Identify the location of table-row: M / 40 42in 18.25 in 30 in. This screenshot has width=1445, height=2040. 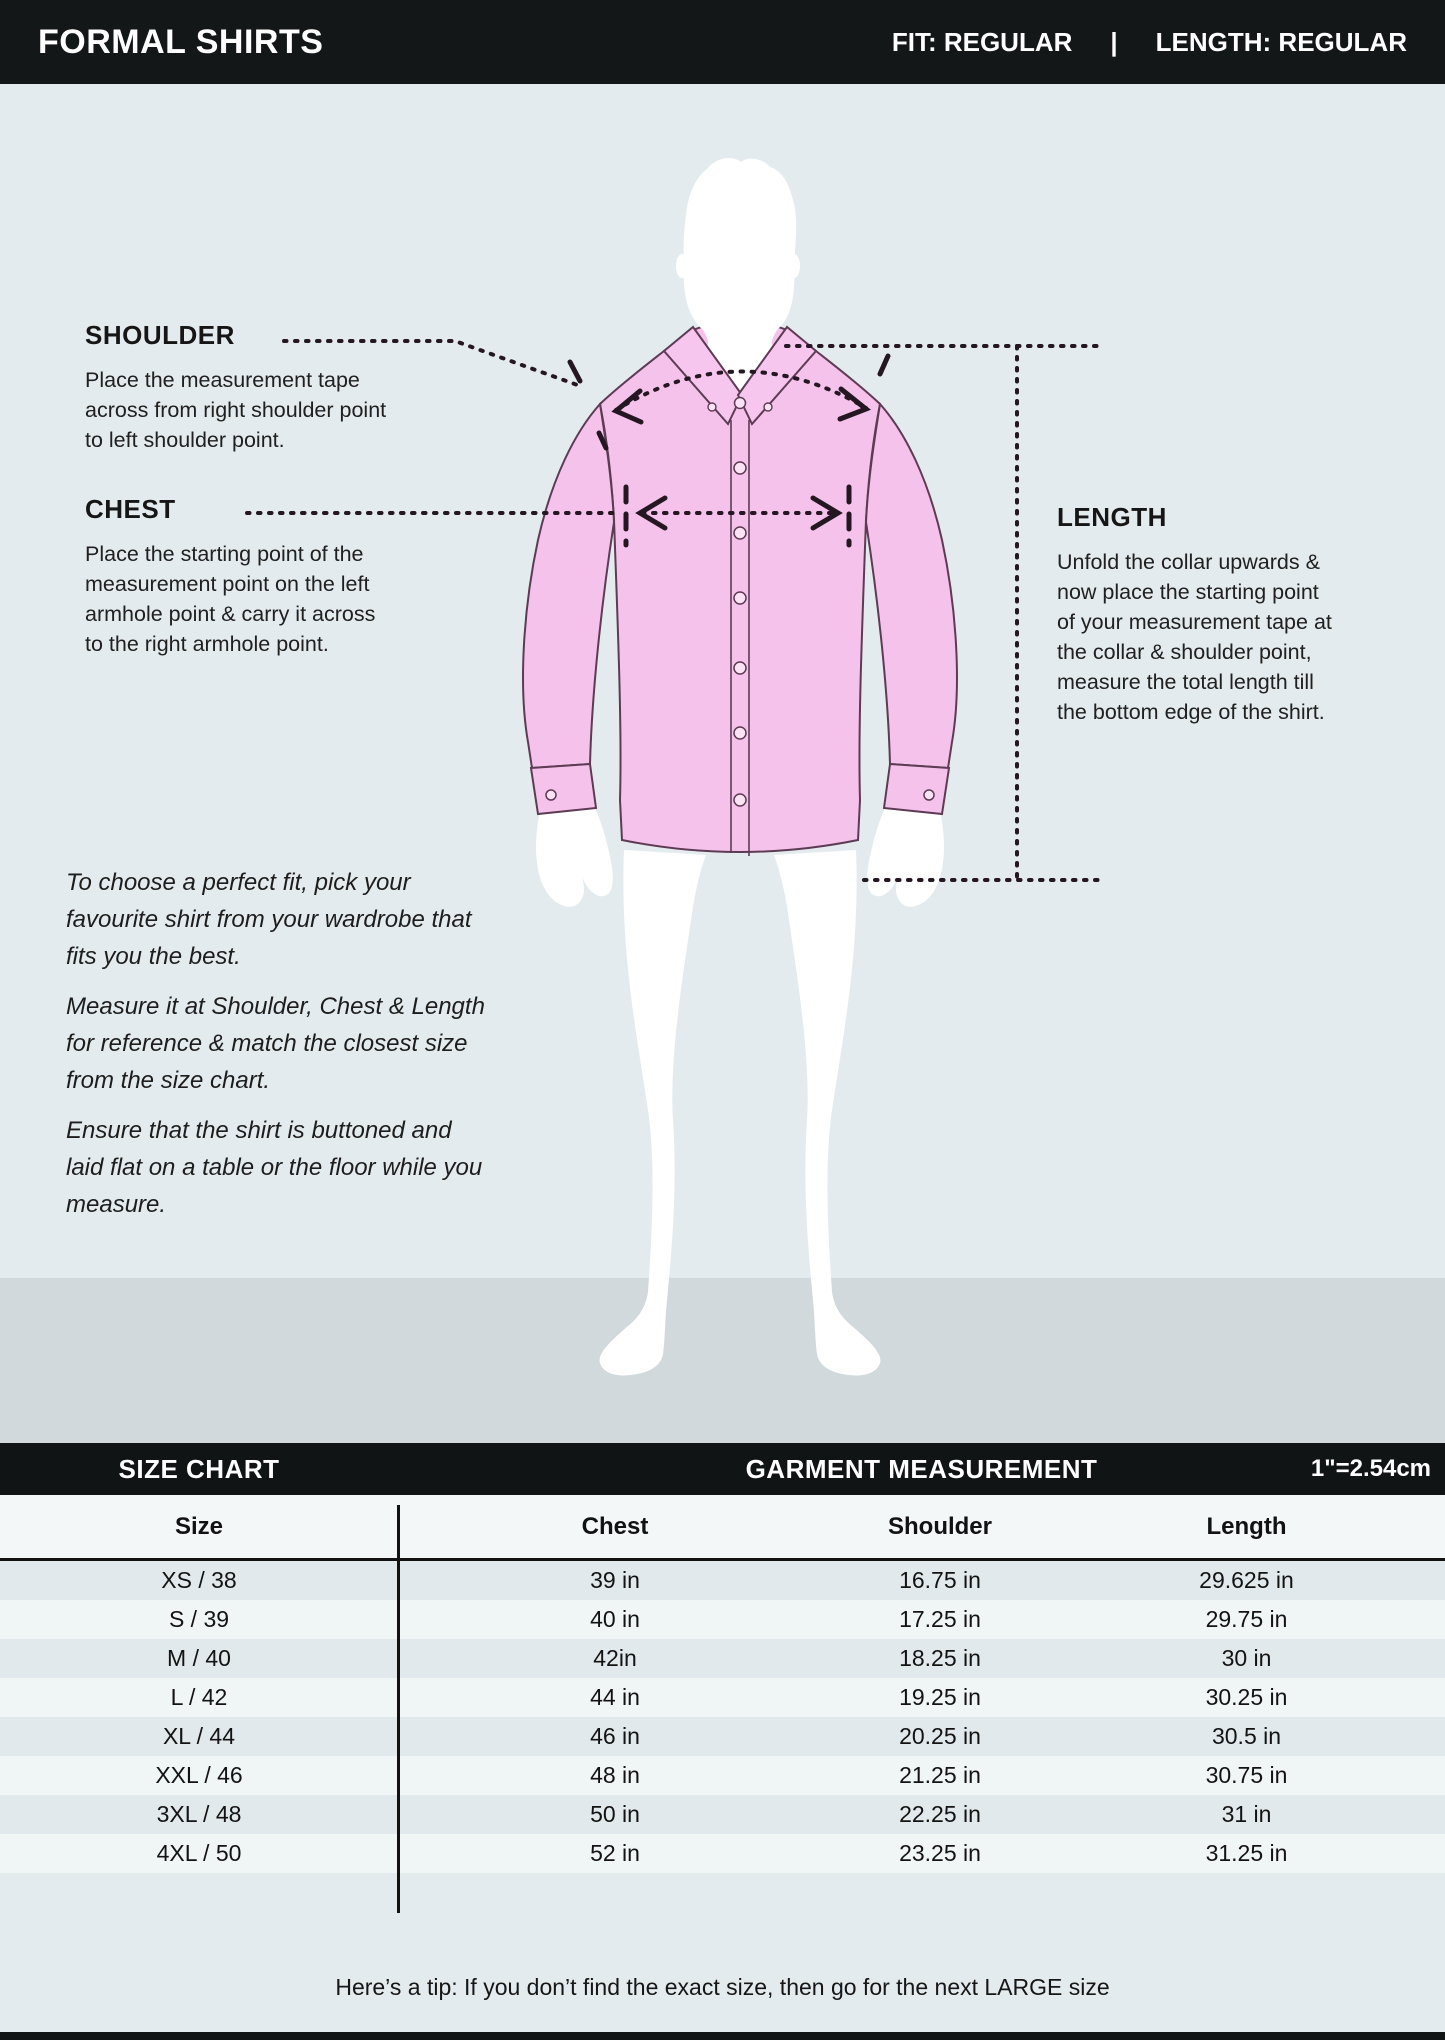
(722, 1658).